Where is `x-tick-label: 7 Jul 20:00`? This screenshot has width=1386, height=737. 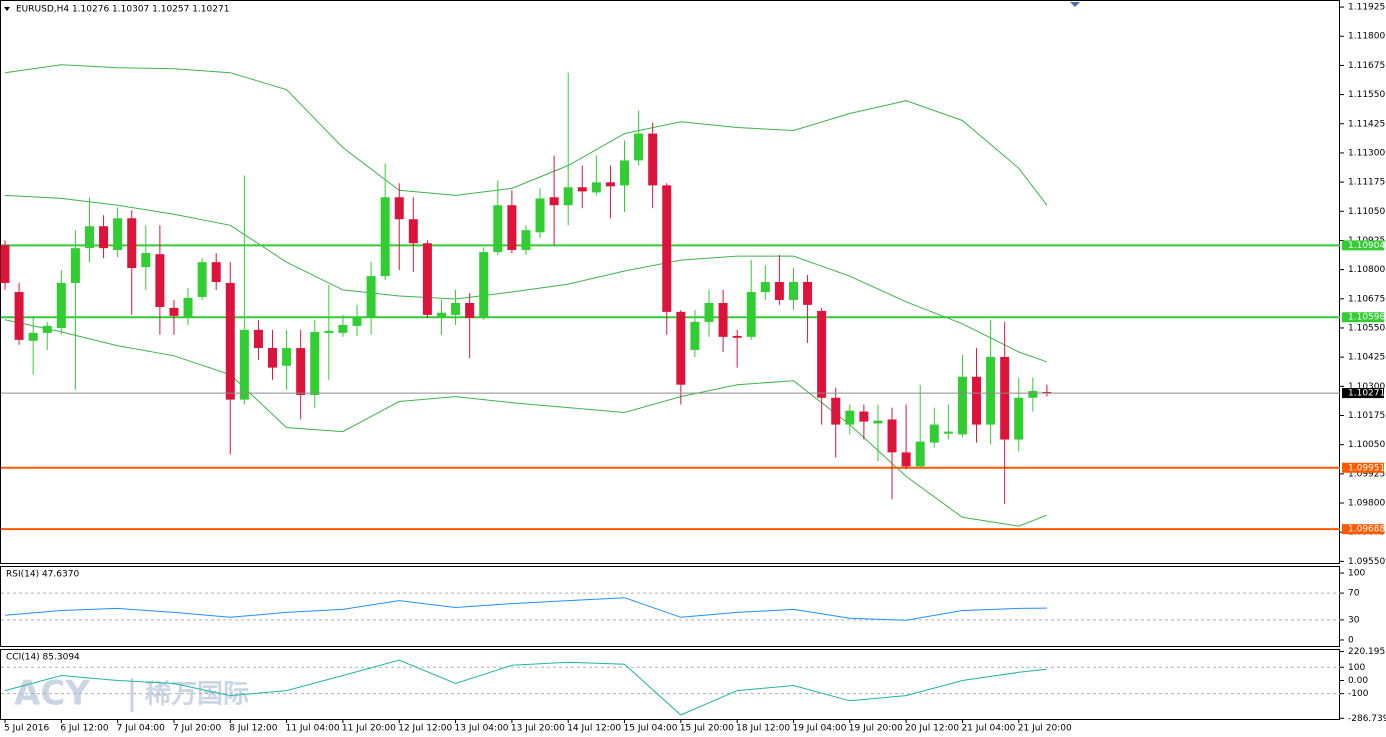 x-tick-label: 7 Jul 20:00 is located at coordinates (197, 729).